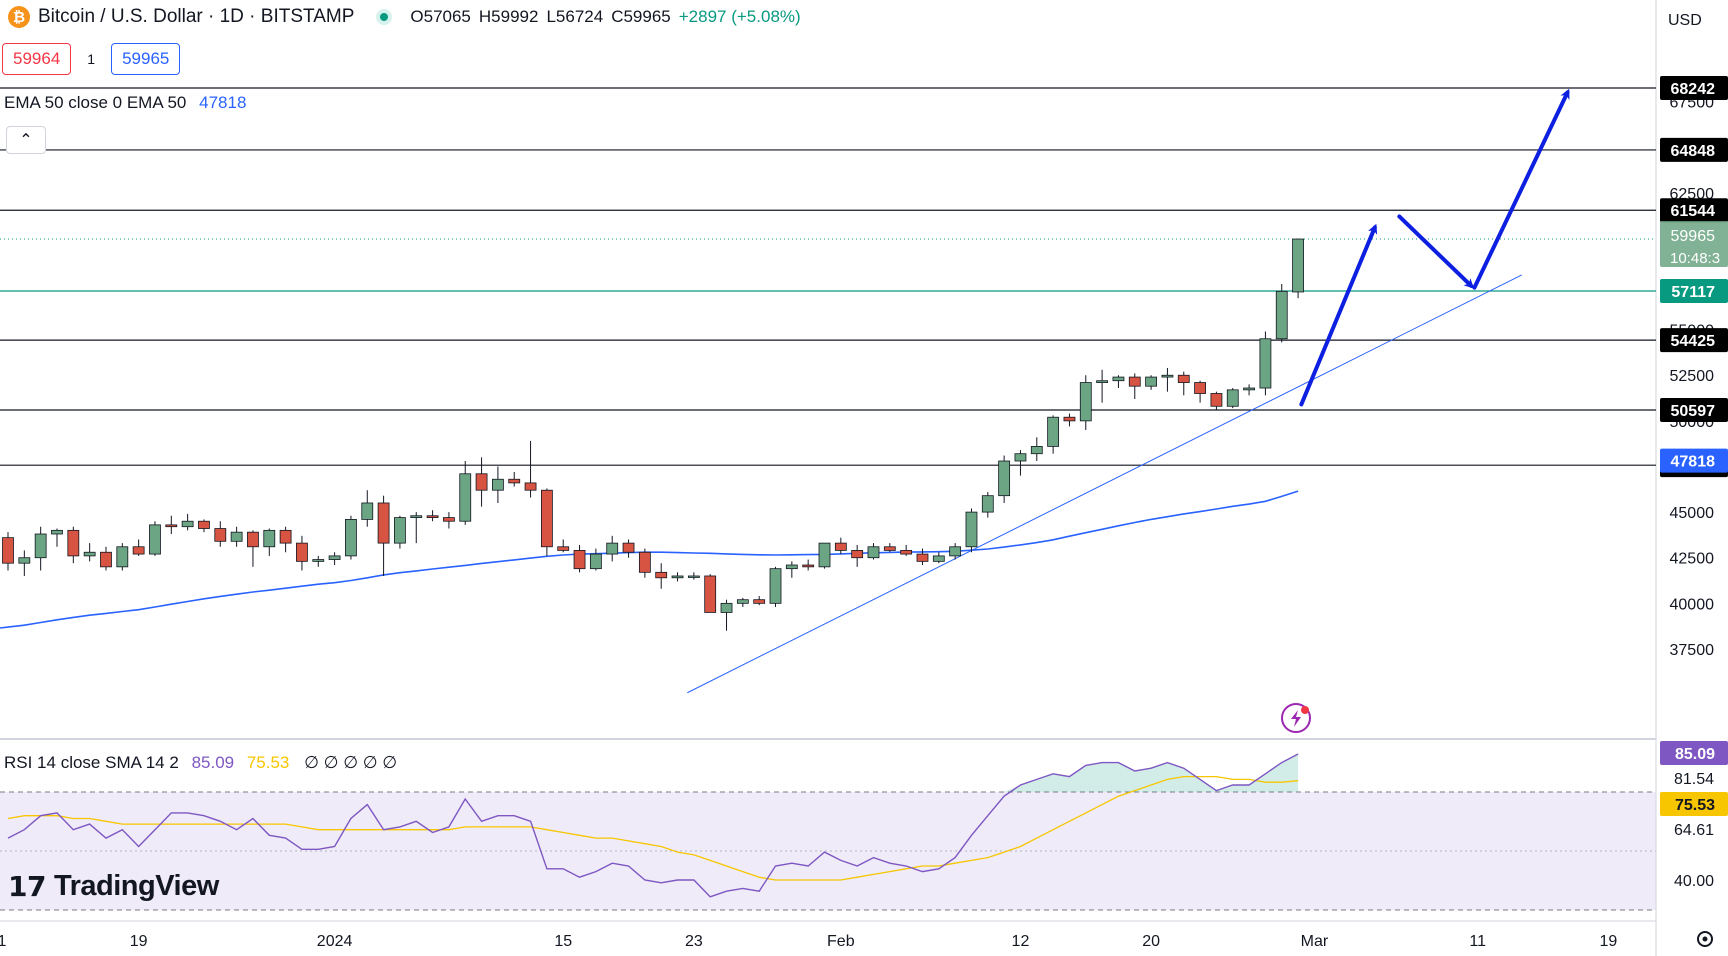  What do you see at coordinates (1694, 88) in the screenshot?
I see `level-tag-68242-bg` at bounding box center [1694, 88].